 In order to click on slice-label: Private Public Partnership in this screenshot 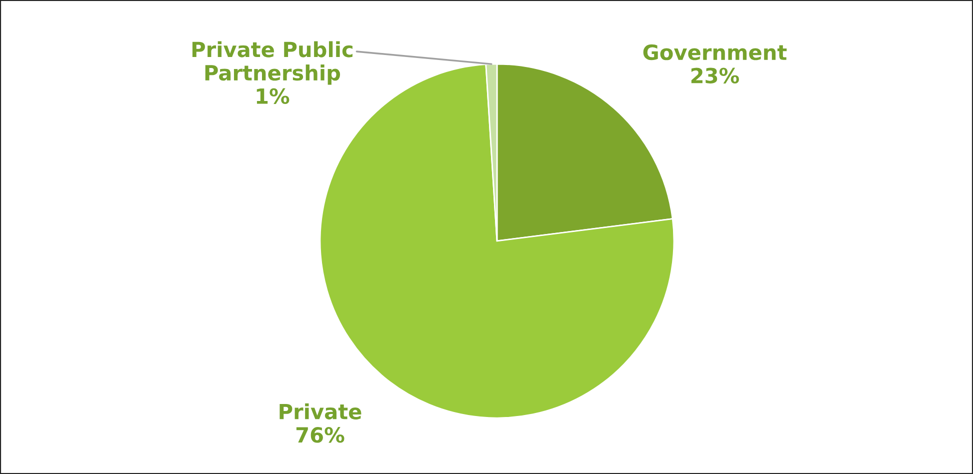, I will do `click(272, 63)`.